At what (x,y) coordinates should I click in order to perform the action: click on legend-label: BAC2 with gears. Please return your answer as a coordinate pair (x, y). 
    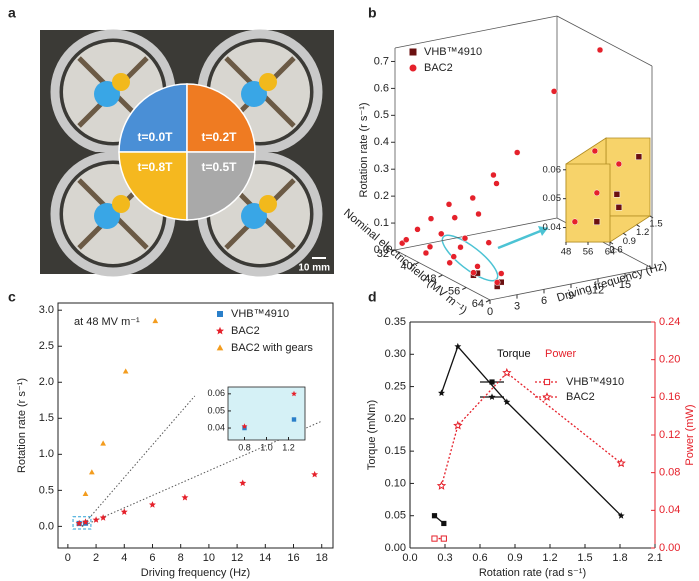
    Looking at the image, I should click on (272, 348).